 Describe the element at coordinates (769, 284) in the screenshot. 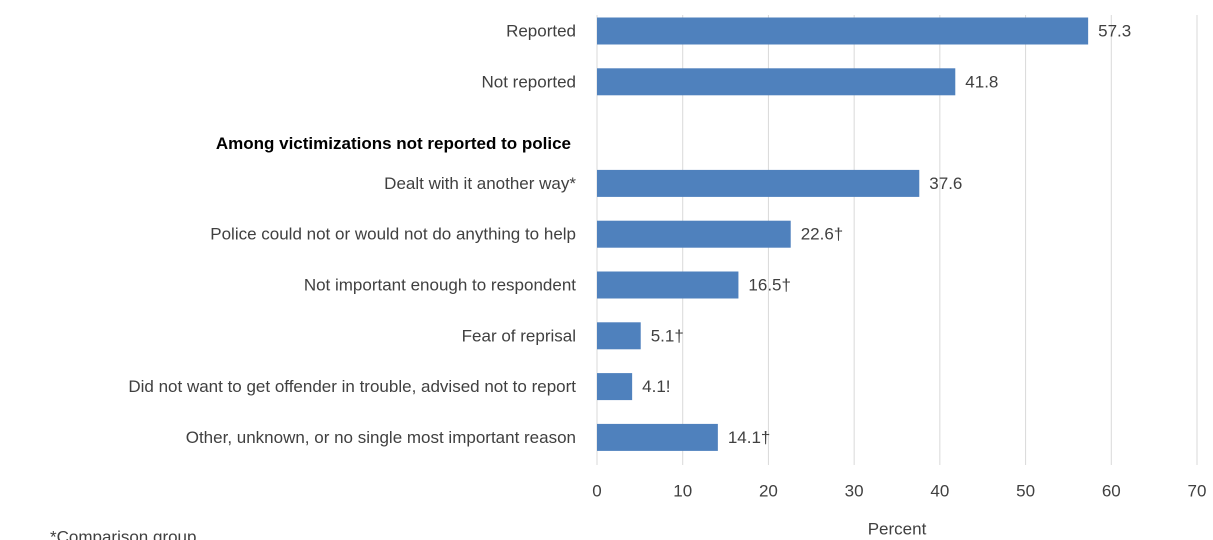

I see `value-label: 16.5†` at that location.